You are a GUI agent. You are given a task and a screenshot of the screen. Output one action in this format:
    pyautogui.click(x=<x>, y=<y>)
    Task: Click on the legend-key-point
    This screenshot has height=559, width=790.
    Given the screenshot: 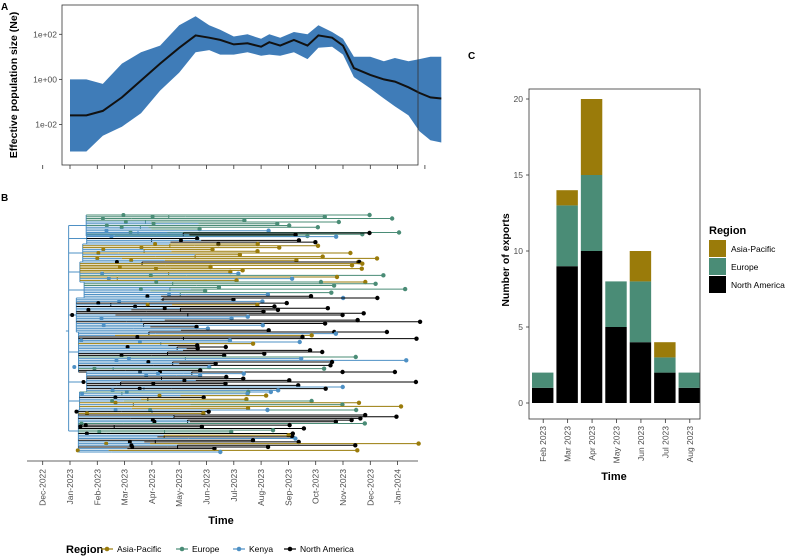 What is the action you would take?
    pyautogui.click(x=239, y=549)
    